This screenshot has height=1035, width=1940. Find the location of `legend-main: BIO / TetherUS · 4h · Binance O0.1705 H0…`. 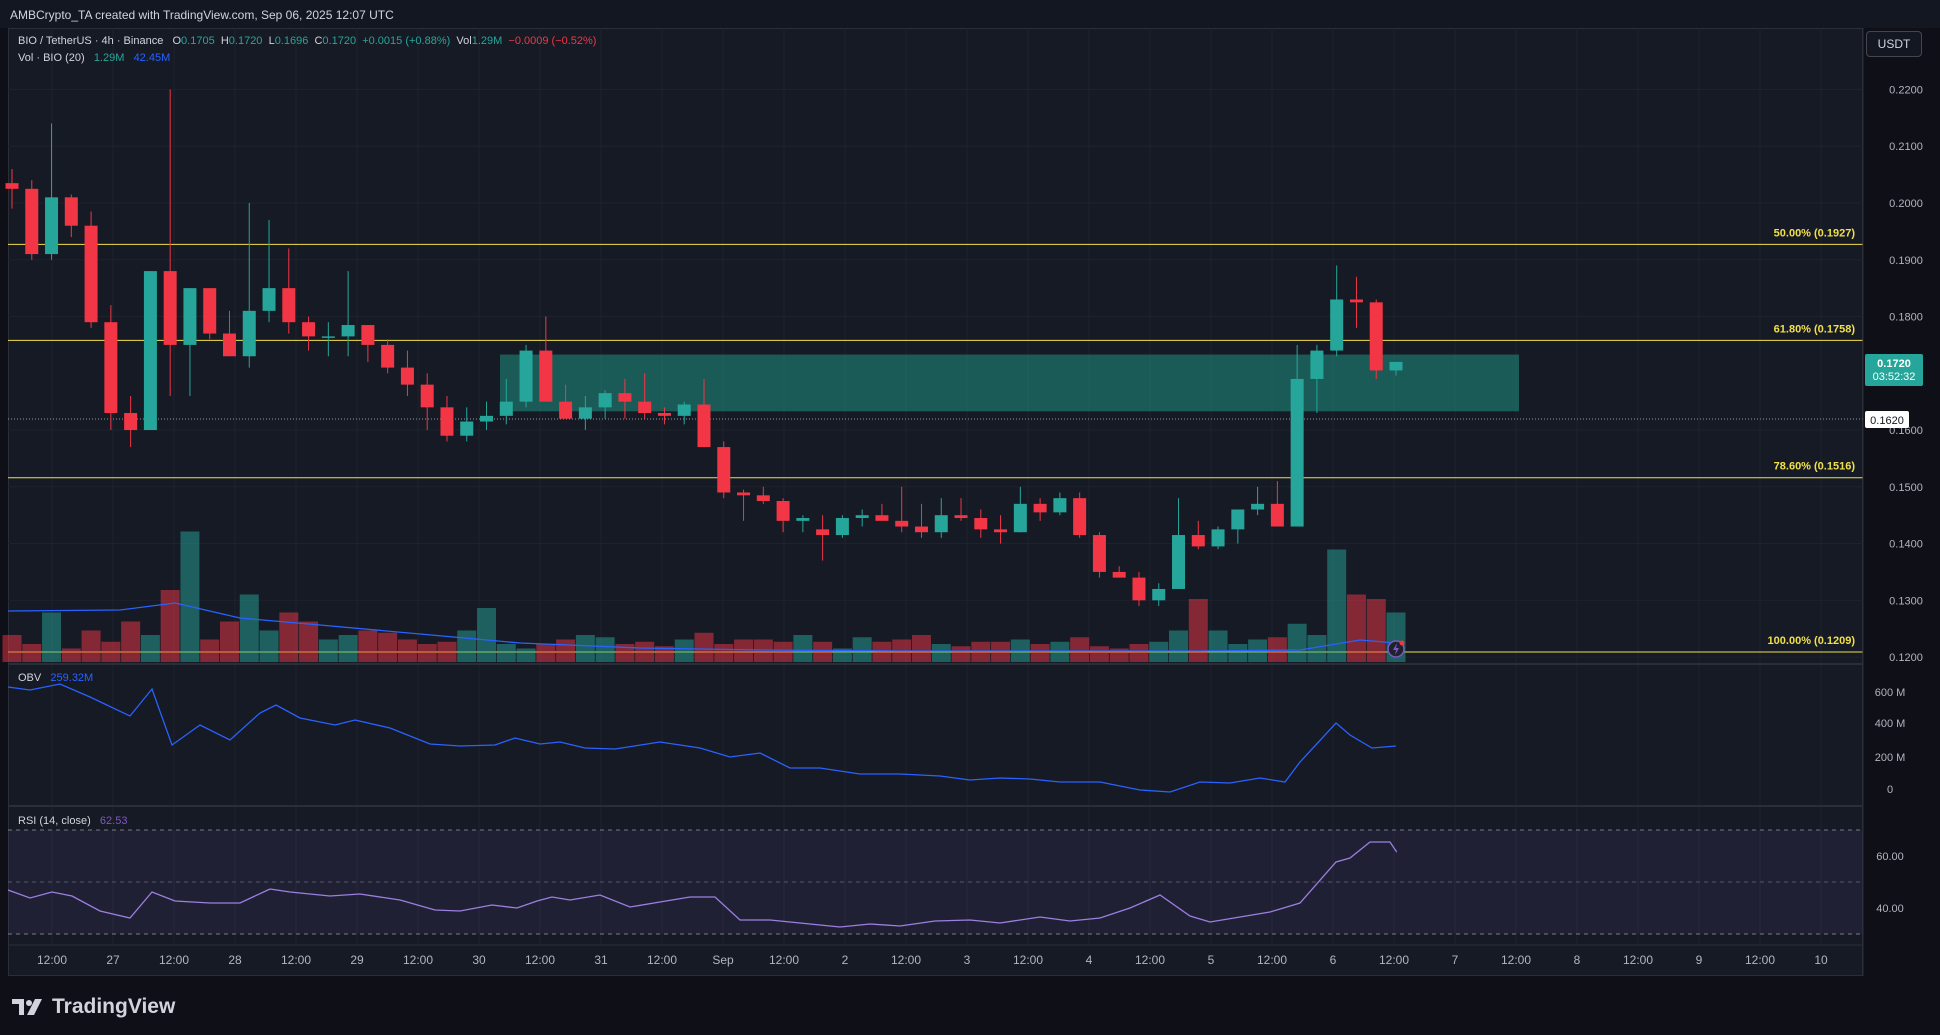

legend-main: BIO / TetherUS · 4h · Binance O0.1705 H0… is located at coordinates (307, 41).